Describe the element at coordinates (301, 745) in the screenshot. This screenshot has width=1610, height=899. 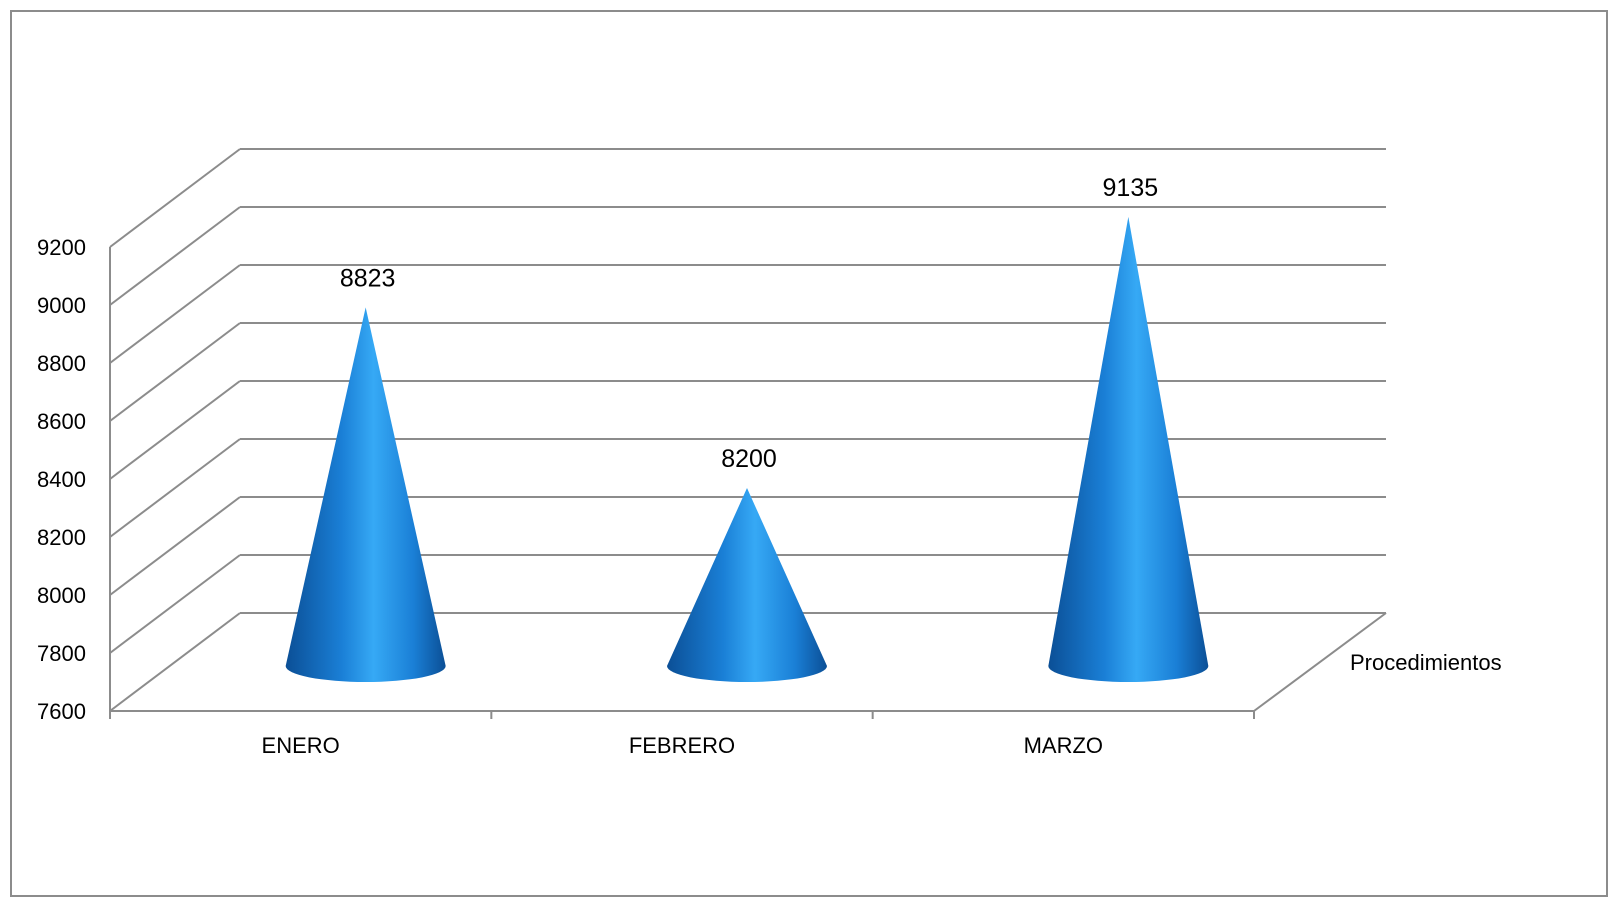
I see `x-tick-label: ENERO` at that location.